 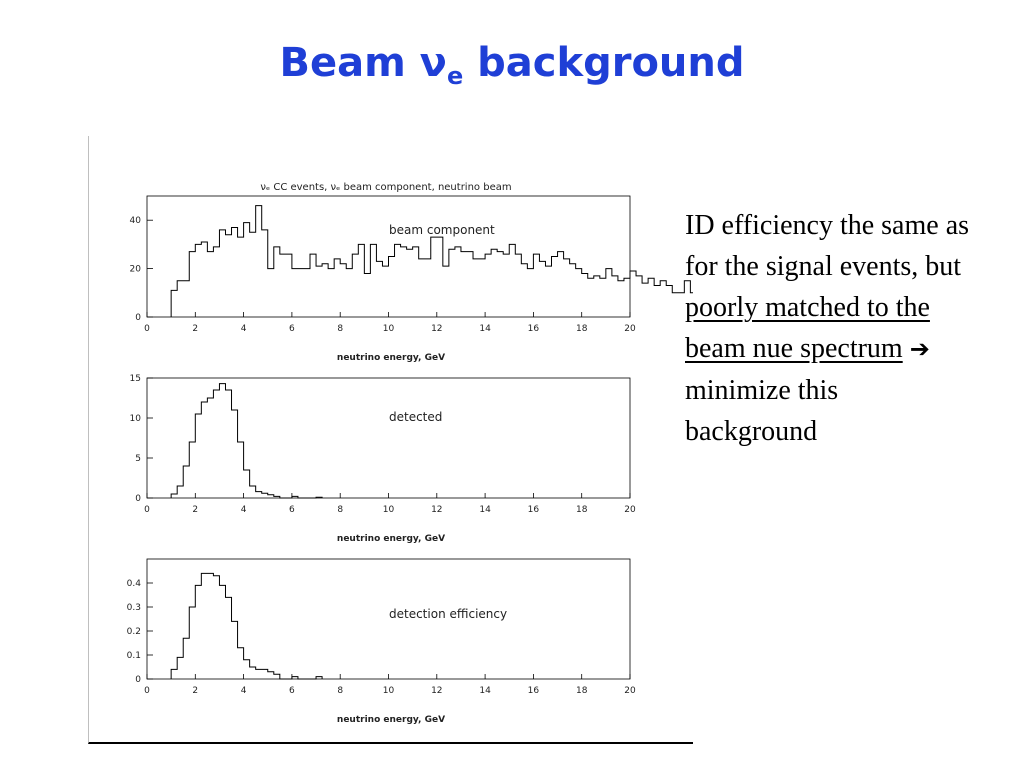 I want to click on side-text-underlined: poorly matched to the beam nue spectrum, so click(x=807, y=328).